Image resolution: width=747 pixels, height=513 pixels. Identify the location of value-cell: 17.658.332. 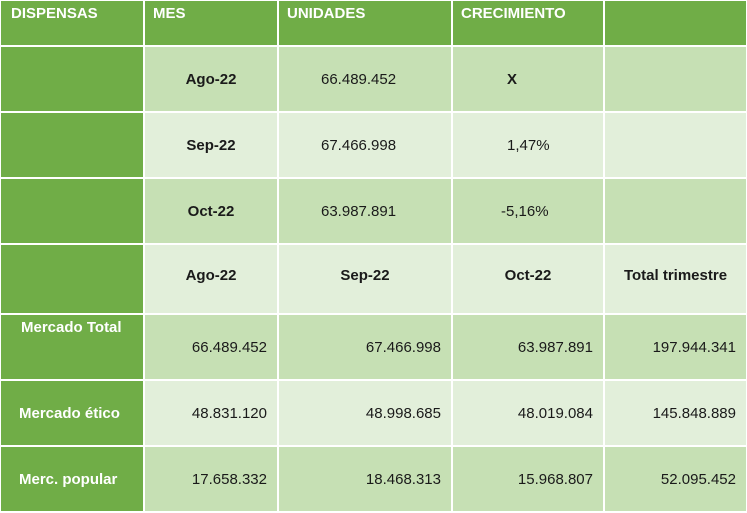
(212, 480).